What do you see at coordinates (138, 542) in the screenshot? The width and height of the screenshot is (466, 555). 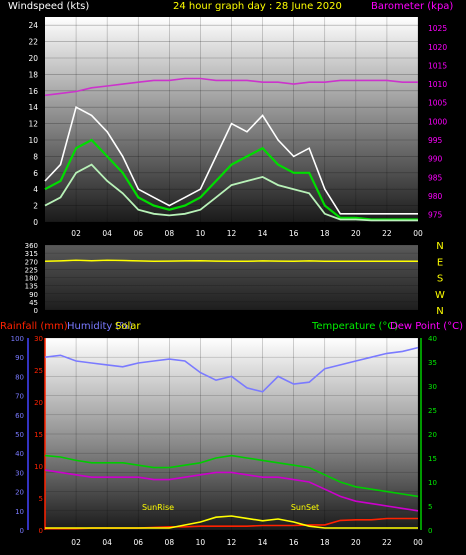 I see `temp-x-tick-label: 06` at bounding box center [138, 542].